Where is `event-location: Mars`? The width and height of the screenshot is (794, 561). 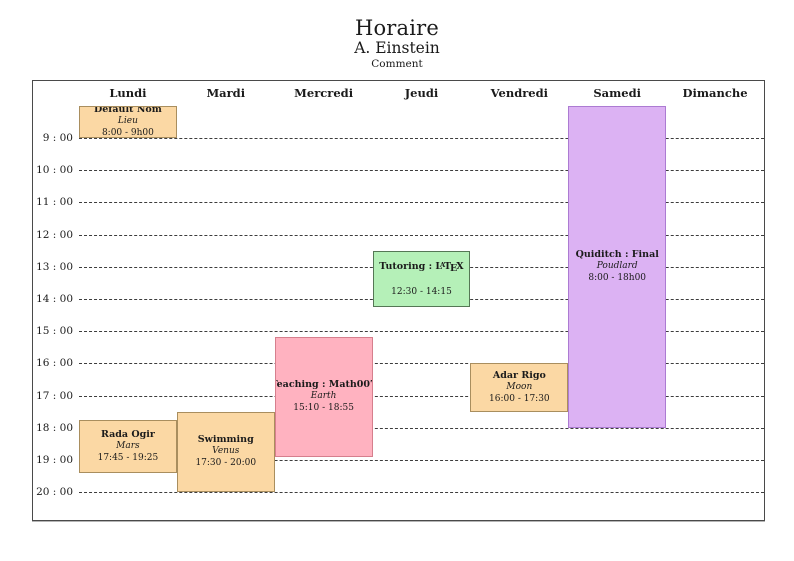
event-location: Mars is located at coordinates (128, 446).